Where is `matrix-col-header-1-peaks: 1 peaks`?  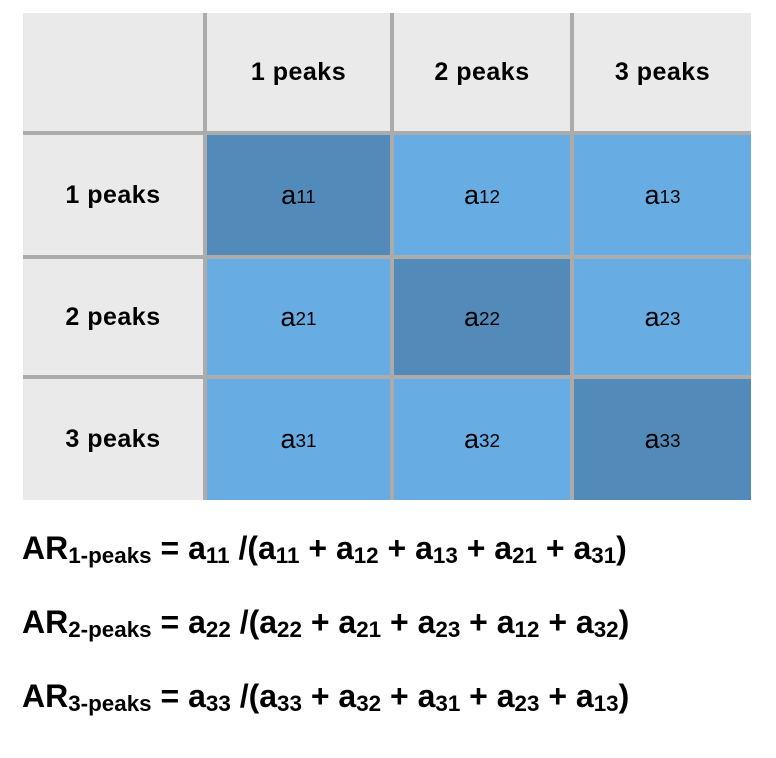
matrix-col-header-1-peaks: 1 peaks is located at coordinates (298, 72).